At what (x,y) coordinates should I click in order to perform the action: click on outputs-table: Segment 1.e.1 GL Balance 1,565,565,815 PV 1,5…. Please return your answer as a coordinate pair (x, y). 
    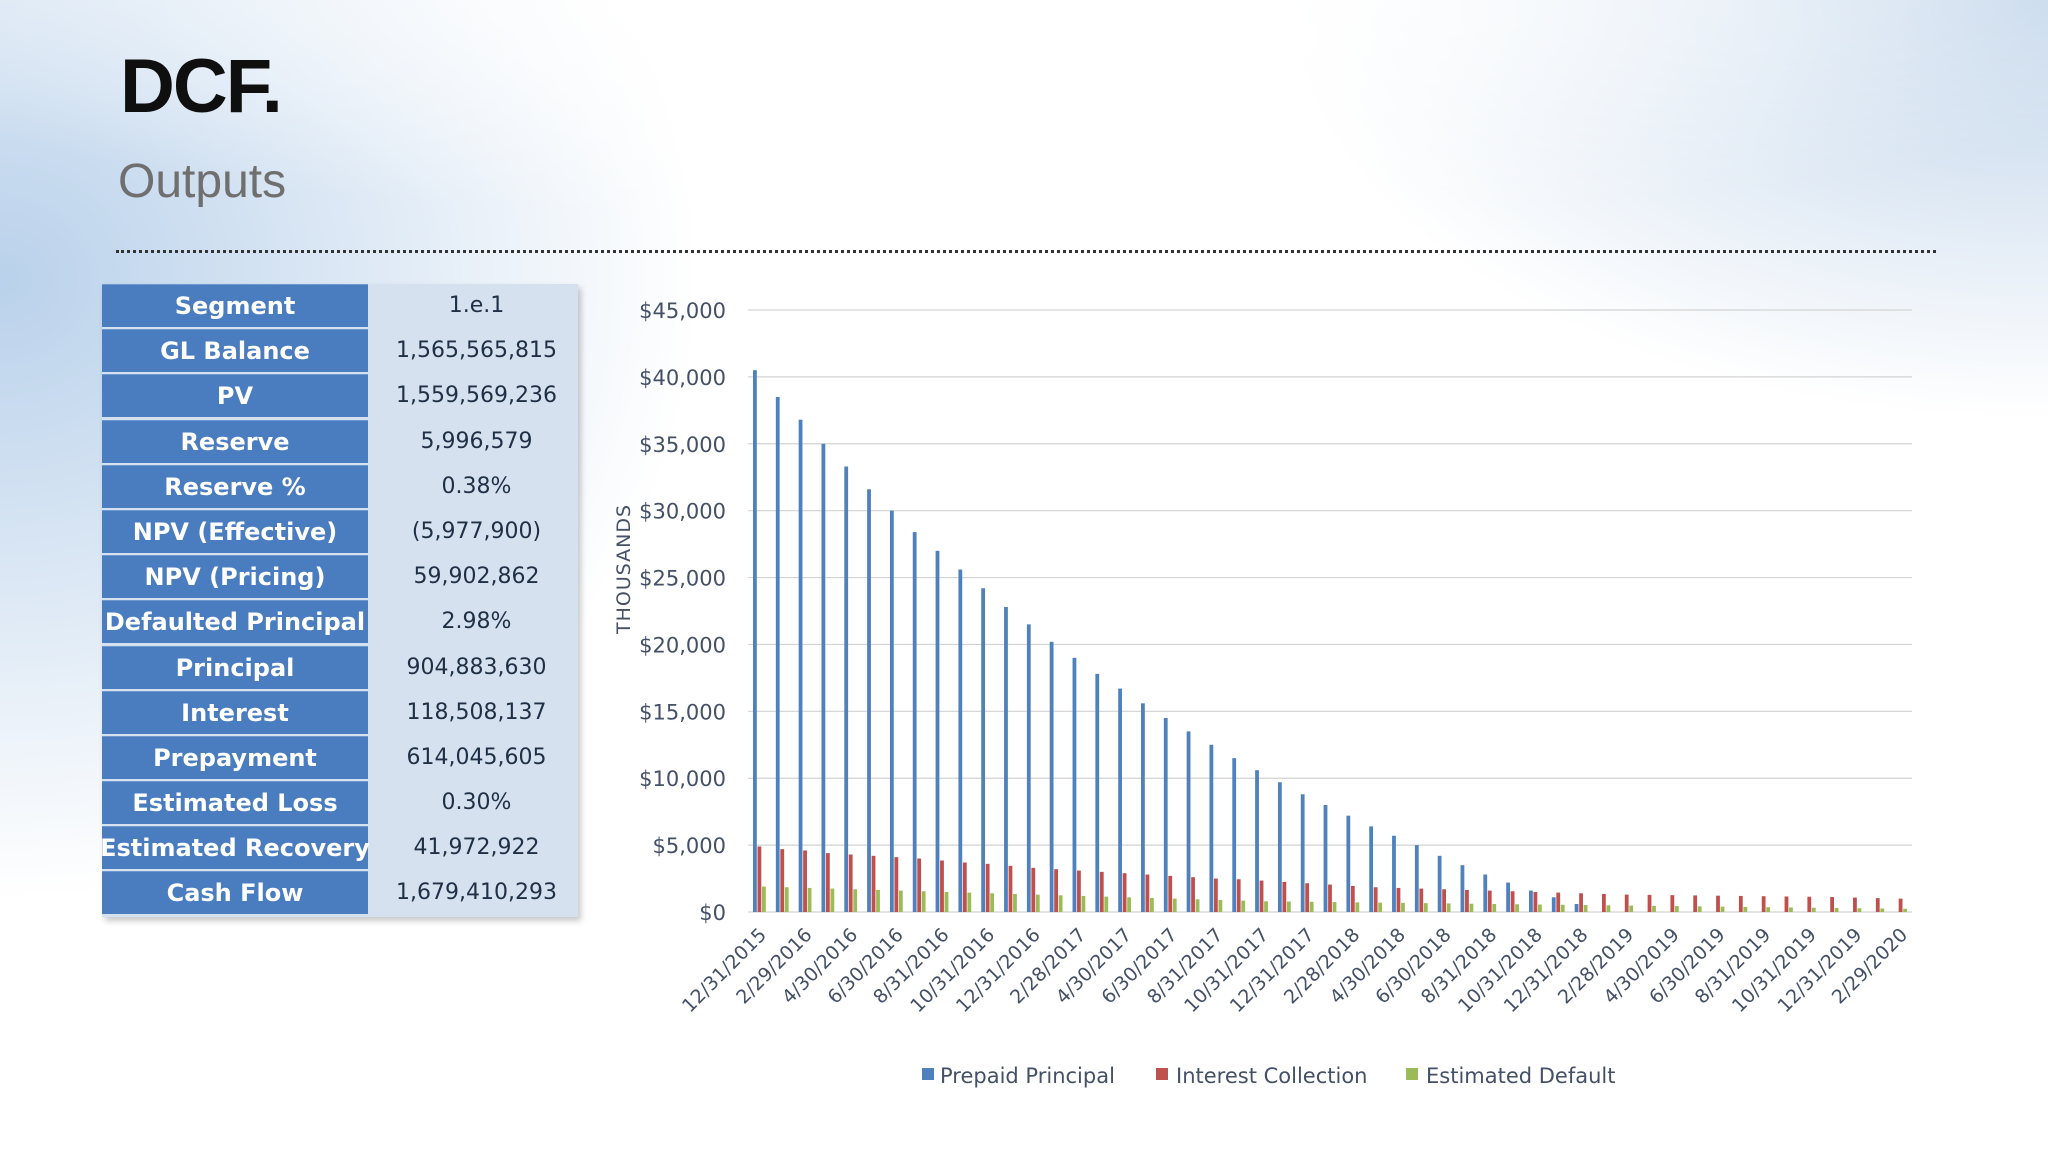
    Looking at the image, I should click on (339, 600).